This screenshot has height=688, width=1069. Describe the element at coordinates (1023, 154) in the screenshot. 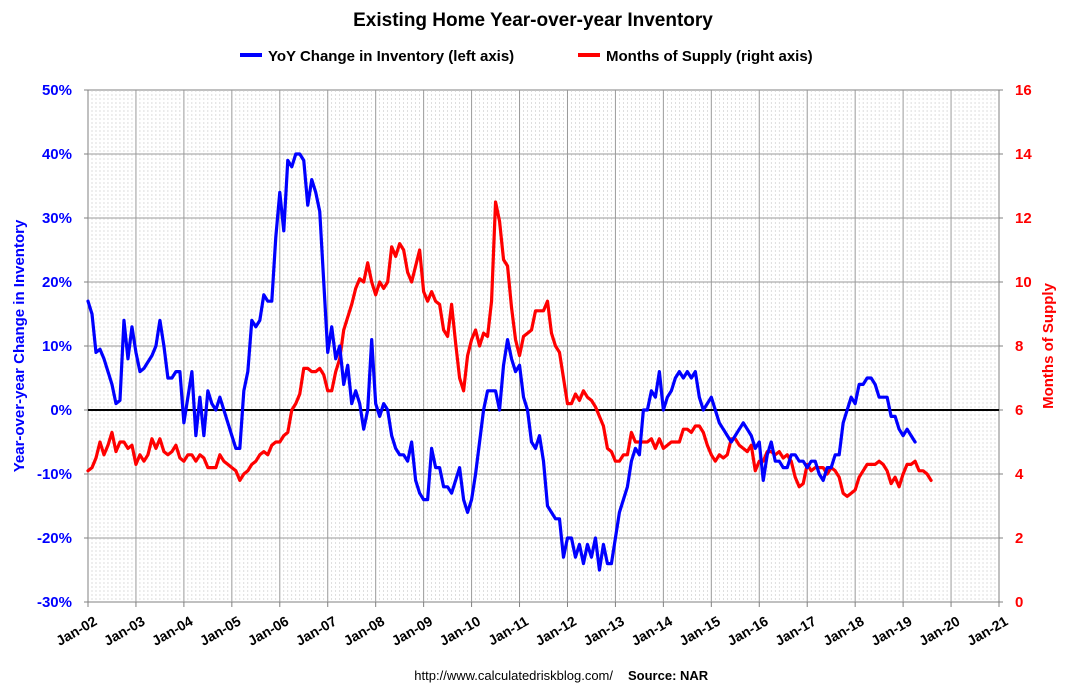

I see `y-right-tick-label: 14` at that location.